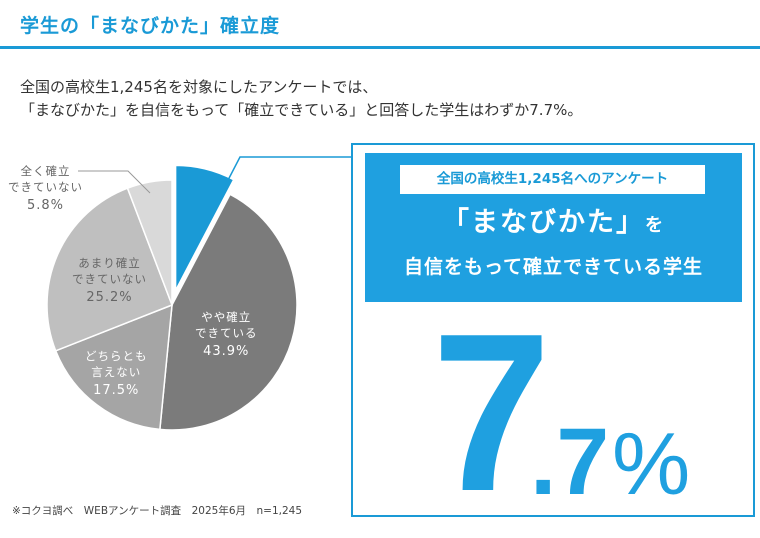 The height and width of the screenshot is (538, 760). I want to click on slice-label-somewhat: やや確立 できている 43.9%, so click(226, 334).